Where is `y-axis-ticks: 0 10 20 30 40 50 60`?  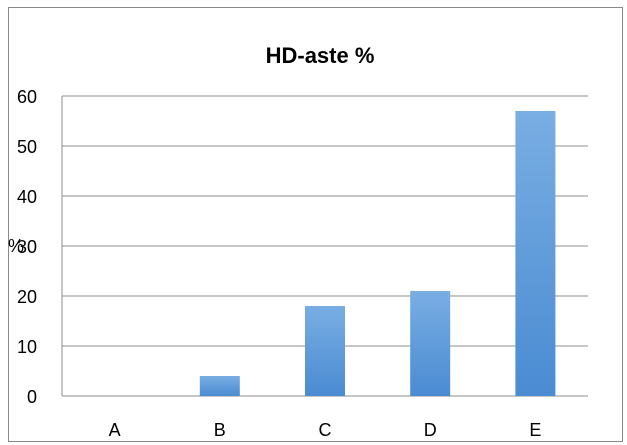
y-axis-ticks: 0 10 20 30 40 50 60 is located at coordinates (27, 247).